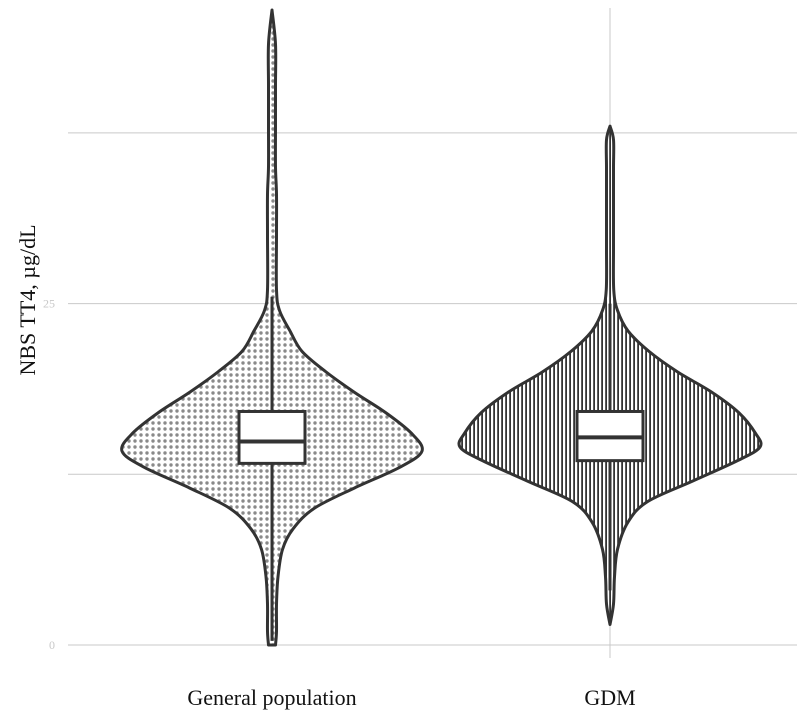 Image resolution: width=797 pixels, height=717 pixels. I want to click on box-iqr, so click(272, 437).